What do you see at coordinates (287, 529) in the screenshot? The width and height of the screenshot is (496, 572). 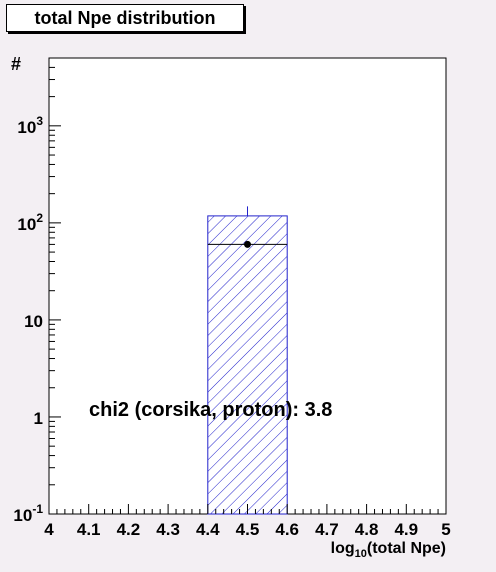 I see `x-tick-label: 4.6` at bounding box center [287, 529].